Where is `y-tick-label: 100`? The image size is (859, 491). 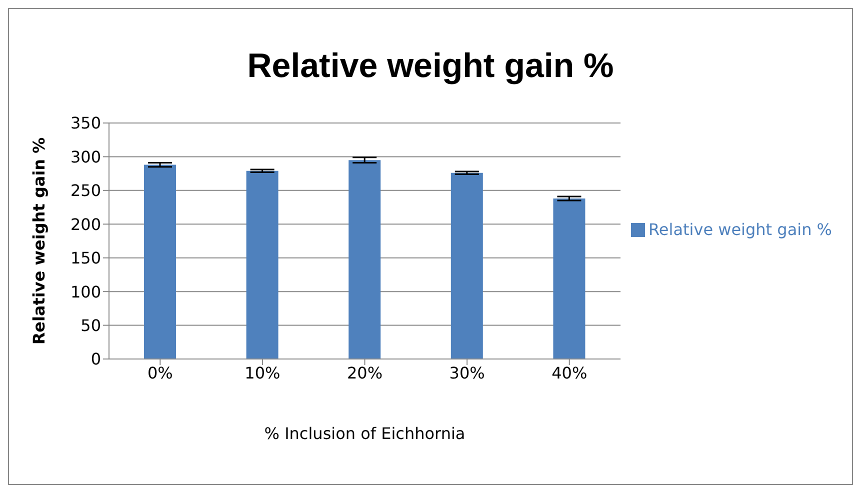
y-tick-label: 100 is located at coordinates (85, 292).